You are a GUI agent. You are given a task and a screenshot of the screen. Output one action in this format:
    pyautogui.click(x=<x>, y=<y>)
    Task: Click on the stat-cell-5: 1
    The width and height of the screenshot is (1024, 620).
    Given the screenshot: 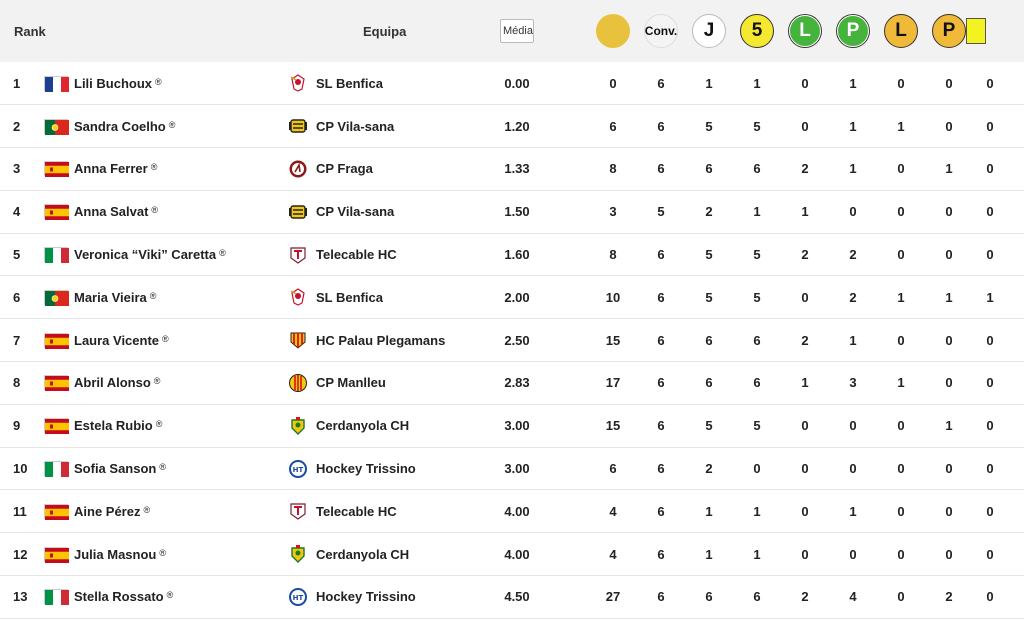 What is the action you would take?
    pyautogui.click(x=805, y=383)
    